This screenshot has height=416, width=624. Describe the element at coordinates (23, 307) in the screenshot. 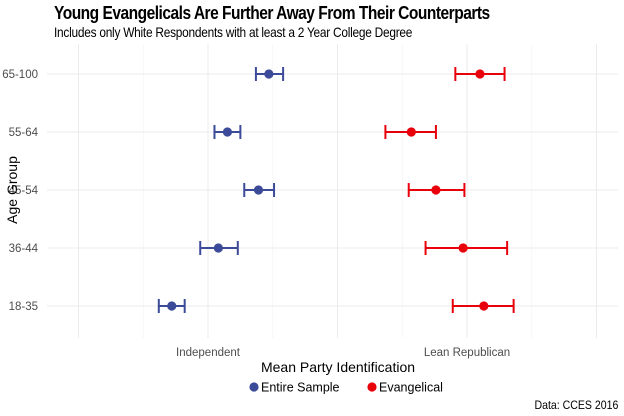

I see `y-tick-label: 18-35` at that location.